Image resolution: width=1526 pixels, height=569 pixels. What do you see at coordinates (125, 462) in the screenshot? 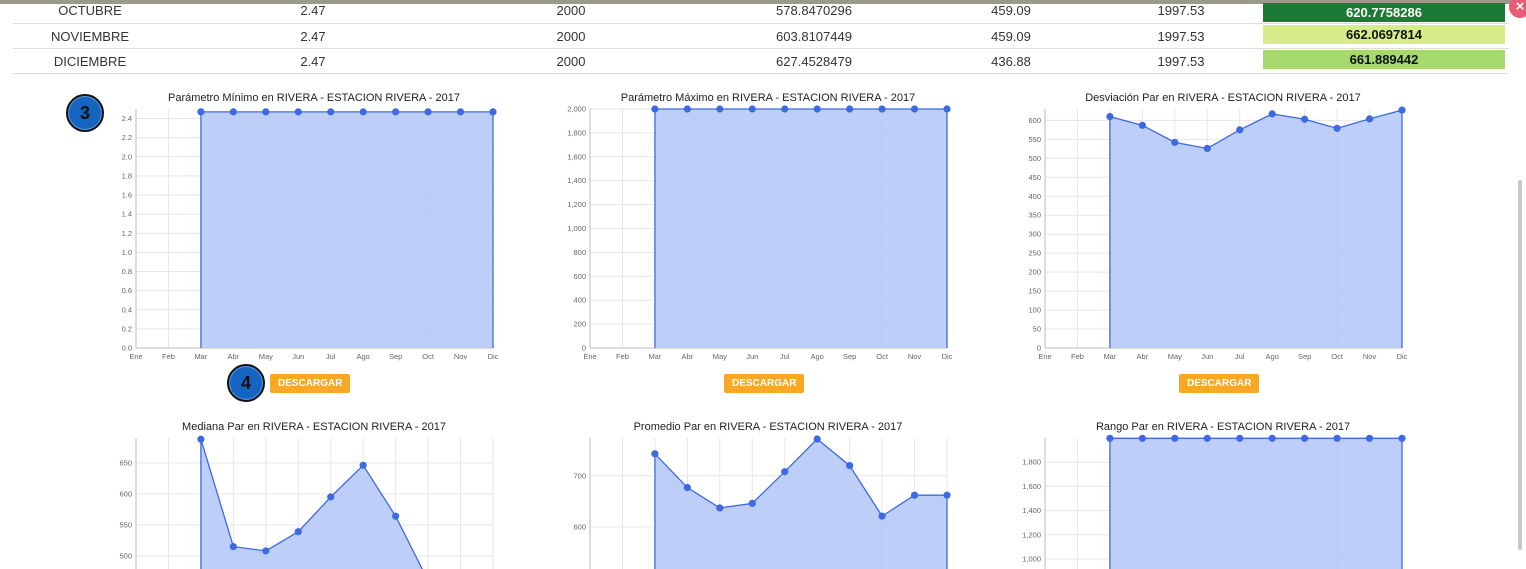
I see `y-tick-label: 650` at bounding box center [125, 462].